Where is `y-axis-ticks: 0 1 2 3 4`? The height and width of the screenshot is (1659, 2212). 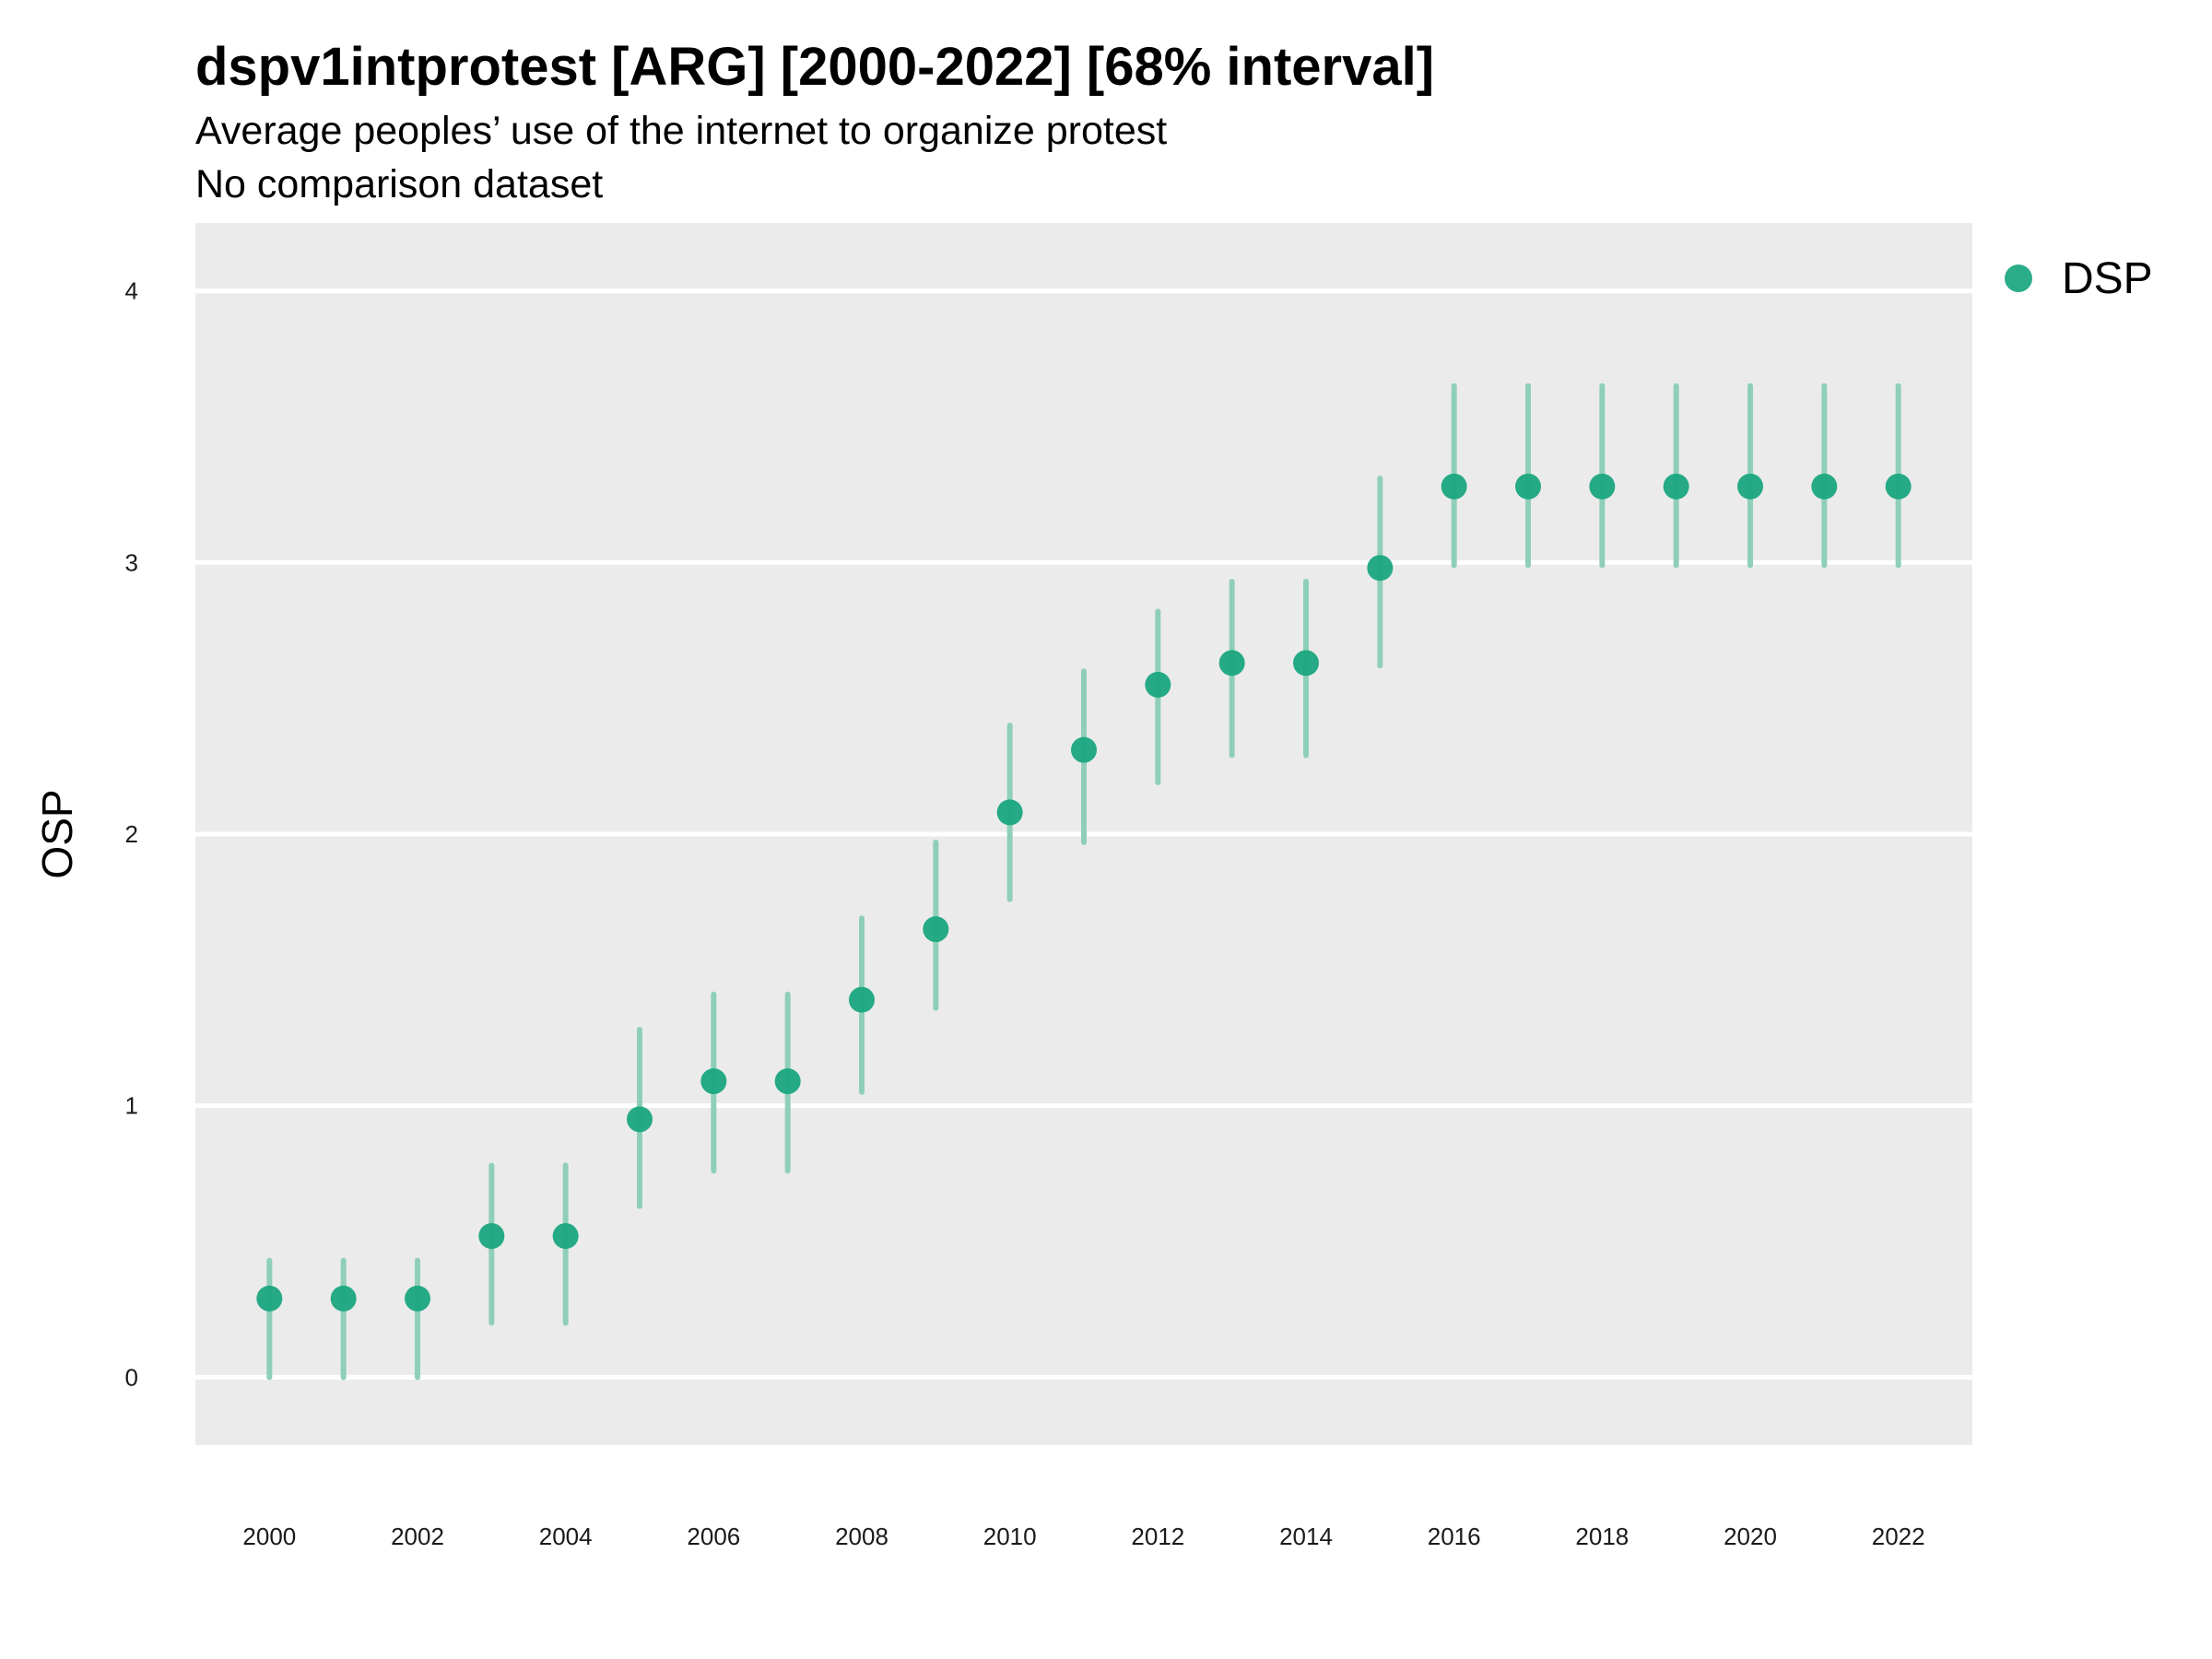
y-axis-ticks: 0 1 2 3 4 is located at coordinates (131, 834).